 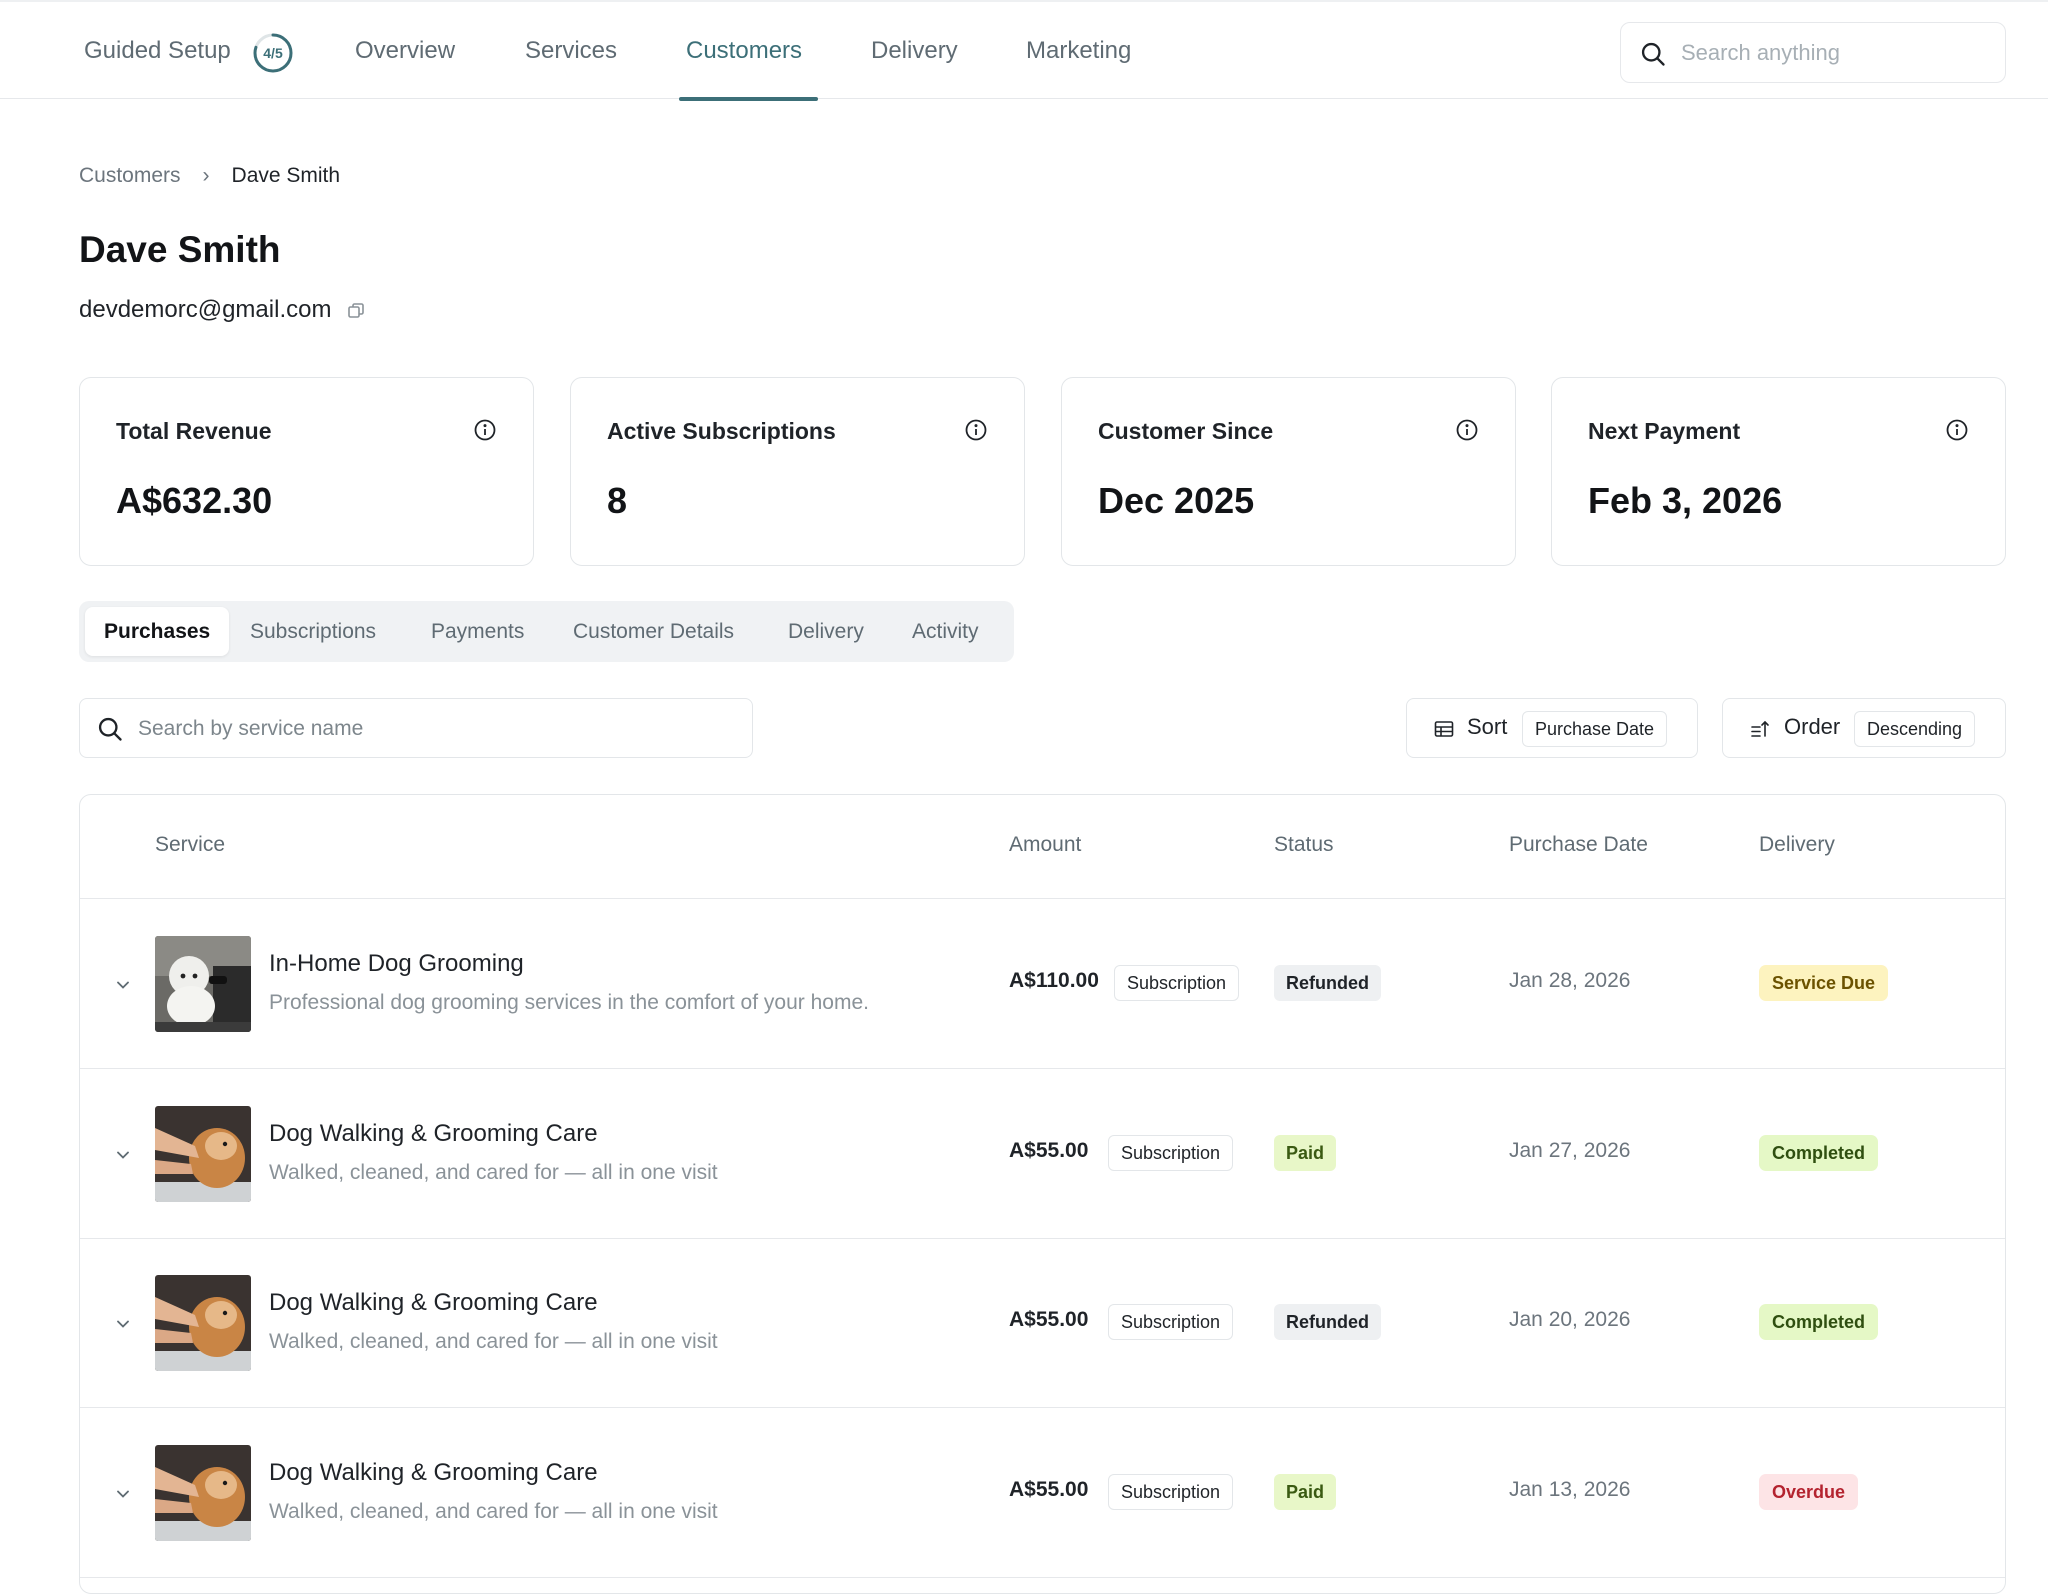 I want to click on order-label: Order, so click(x=1812, y=726).